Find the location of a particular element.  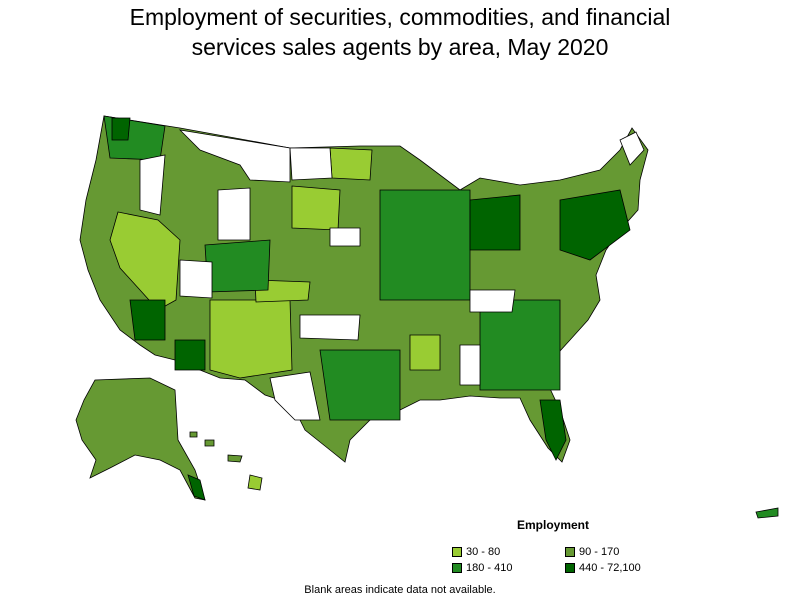

region-texas-east is located at coordinates (360, 385).